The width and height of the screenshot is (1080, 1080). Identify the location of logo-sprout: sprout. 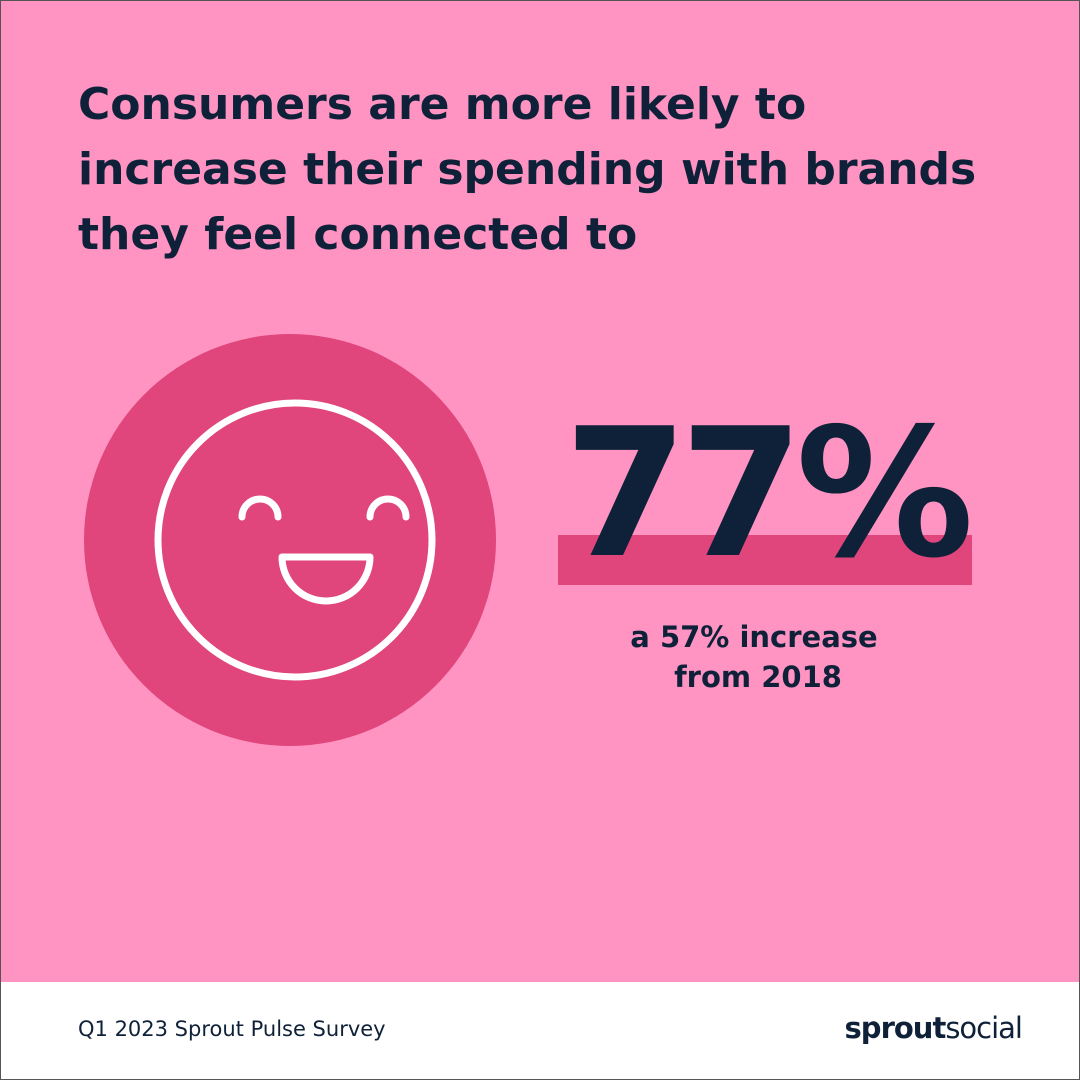
(896, 1028).